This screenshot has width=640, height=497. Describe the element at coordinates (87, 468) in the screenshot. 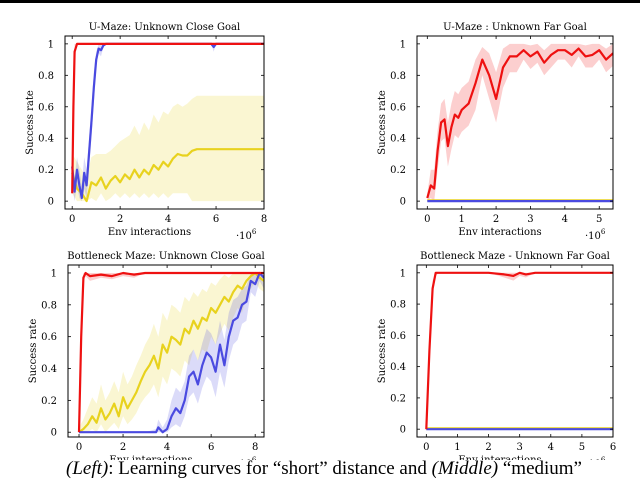

I see `caption-left-tag: (Left)` at that location.